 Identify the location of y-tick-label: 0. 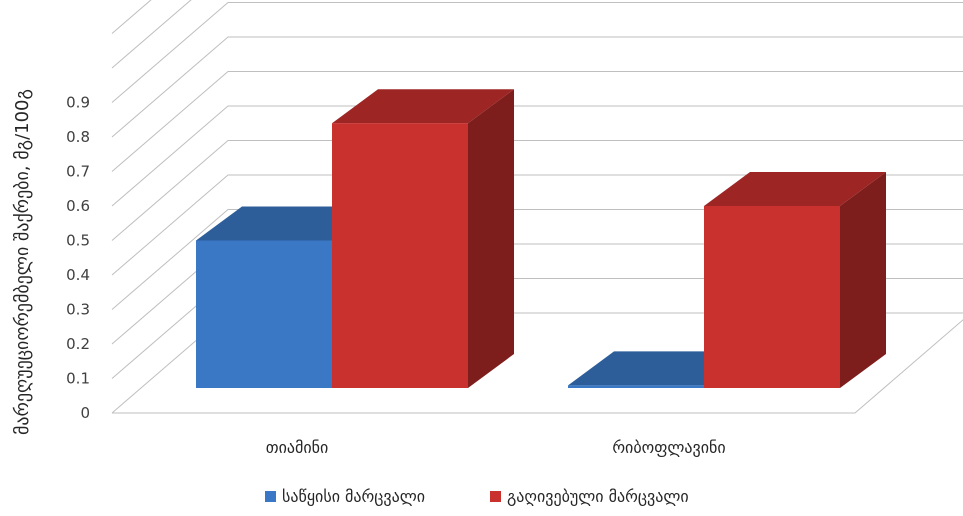
(85, 413).